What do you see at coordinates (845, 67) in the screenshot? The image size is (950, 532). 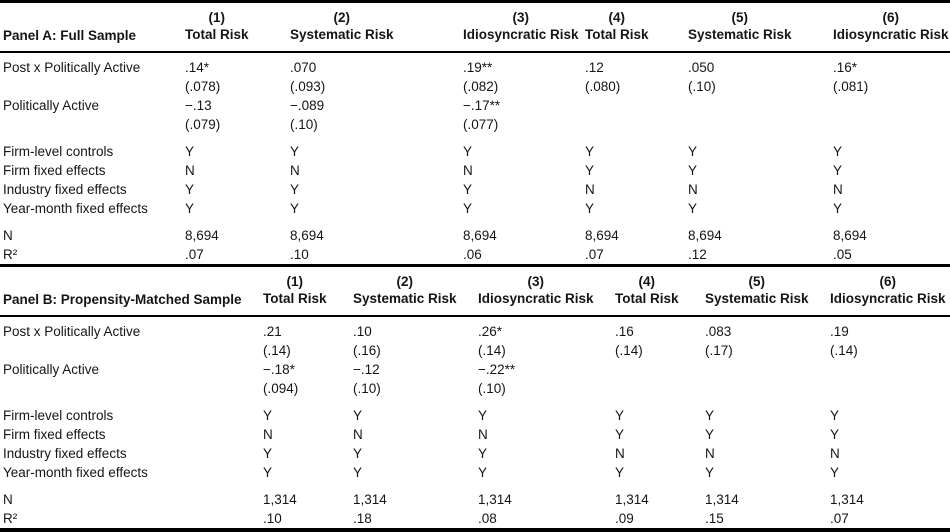 I see `cell-value: .16*` at bounding box center [845, 67].